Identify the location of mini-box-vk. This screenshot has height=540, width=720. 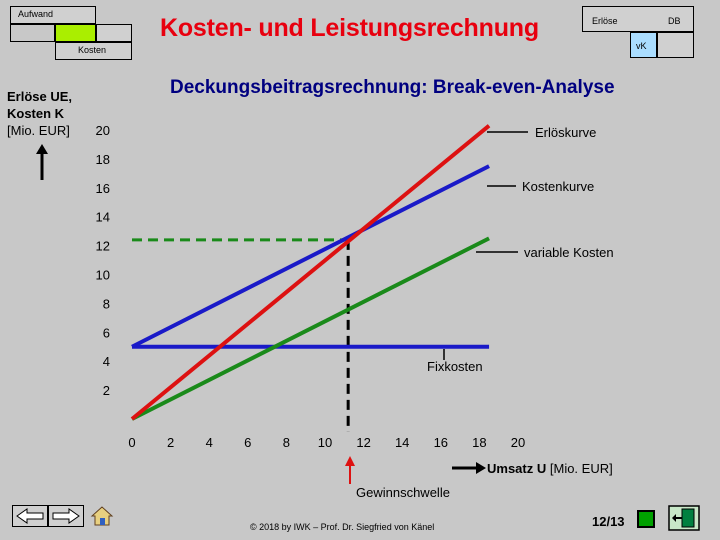
(643, 45).